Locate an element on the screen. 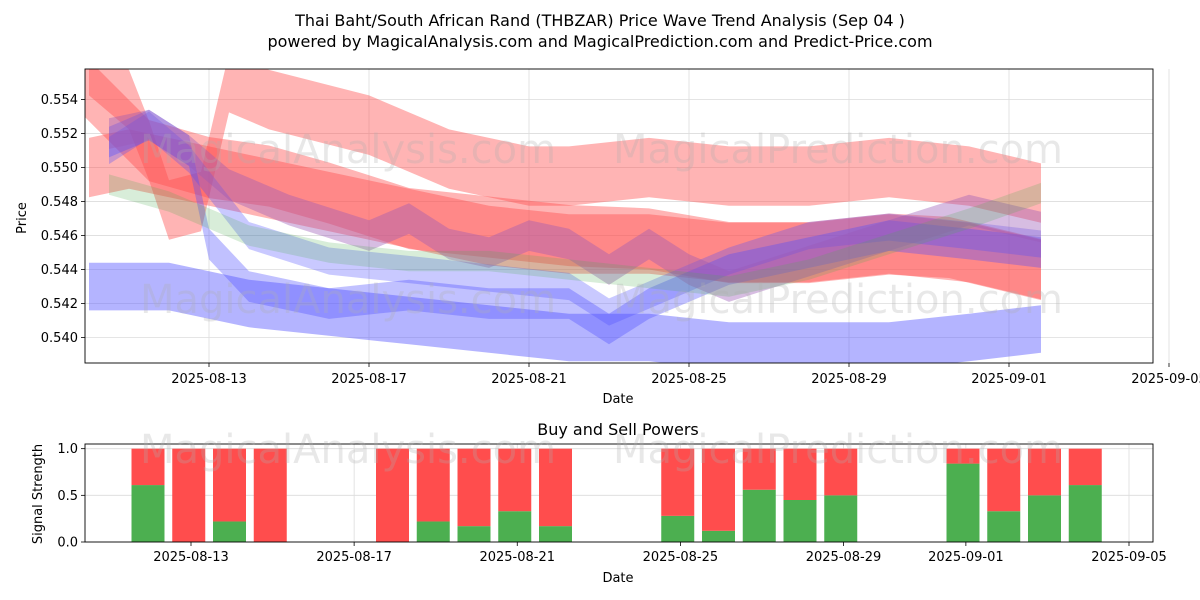 Image resolution: width=1200 pixels, height=600 pixels. signal-xtick-label: 2025-08-21 is located at coordinates (517, 557).